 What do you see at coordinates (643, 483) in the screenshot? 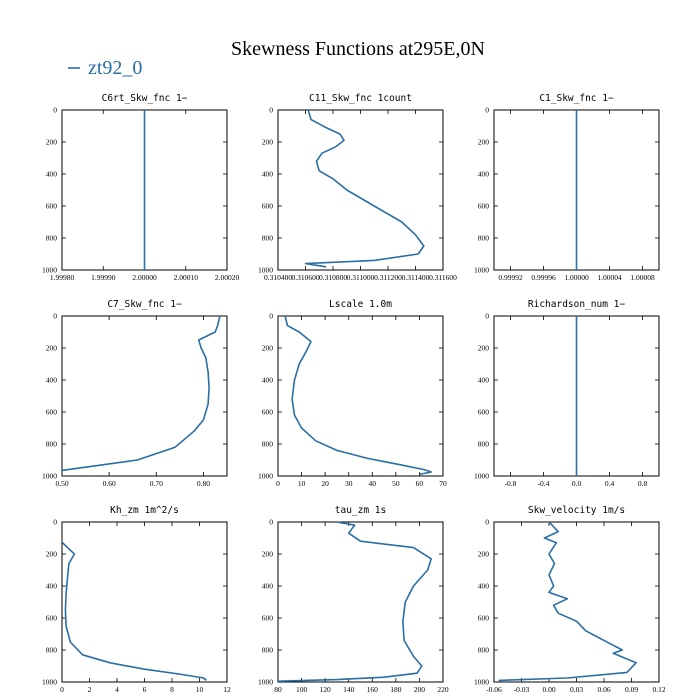
I see `x-tick-label: 0.8` at bounding box center [643, 483].